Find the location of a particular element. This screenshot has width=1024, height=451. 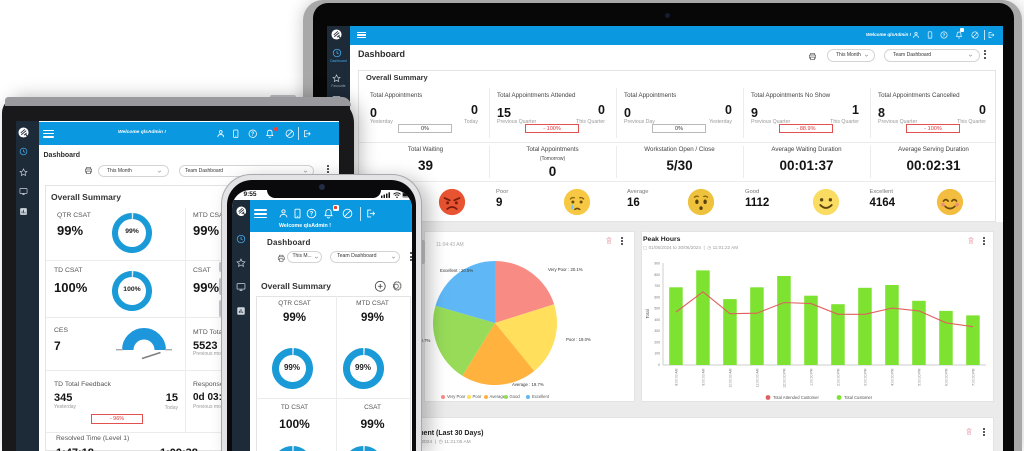

svg-text: 8:00:00 AM is located at coordinates (677, 376).